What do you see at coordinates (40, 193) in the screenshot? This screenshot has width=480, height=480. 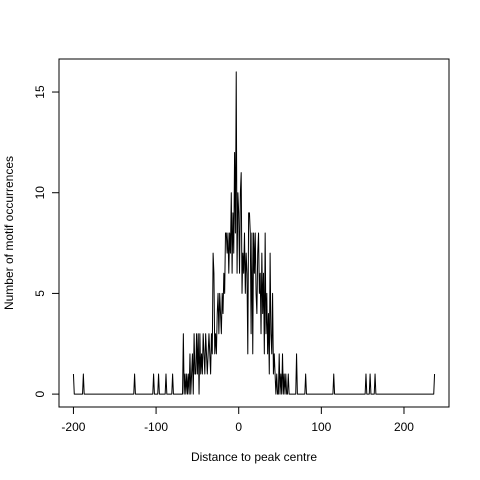 I see `y-tick-label: 10` at bounding box center [40, 193].